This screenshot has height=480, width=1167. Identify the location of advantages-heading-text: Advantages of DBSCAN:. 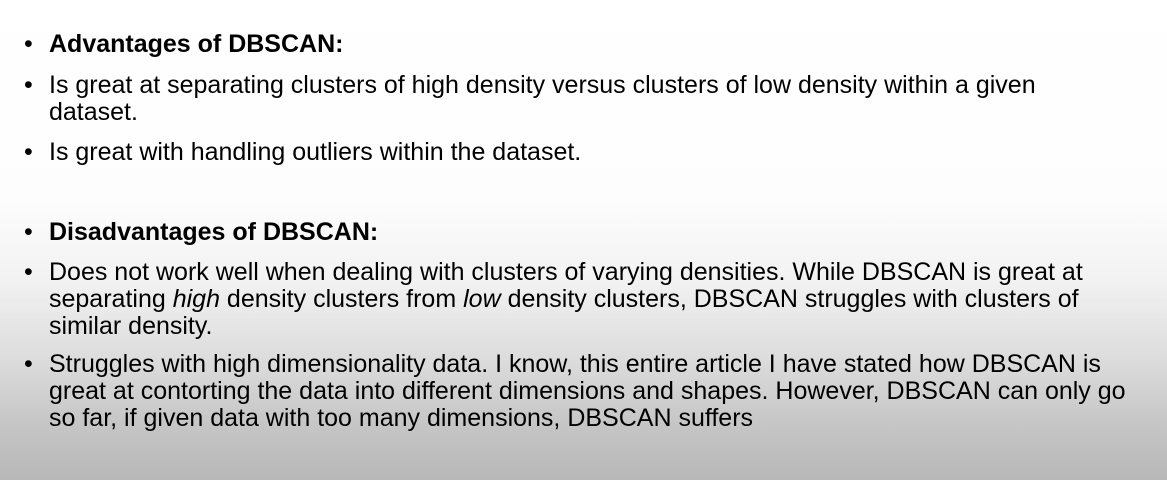
(196, 44).